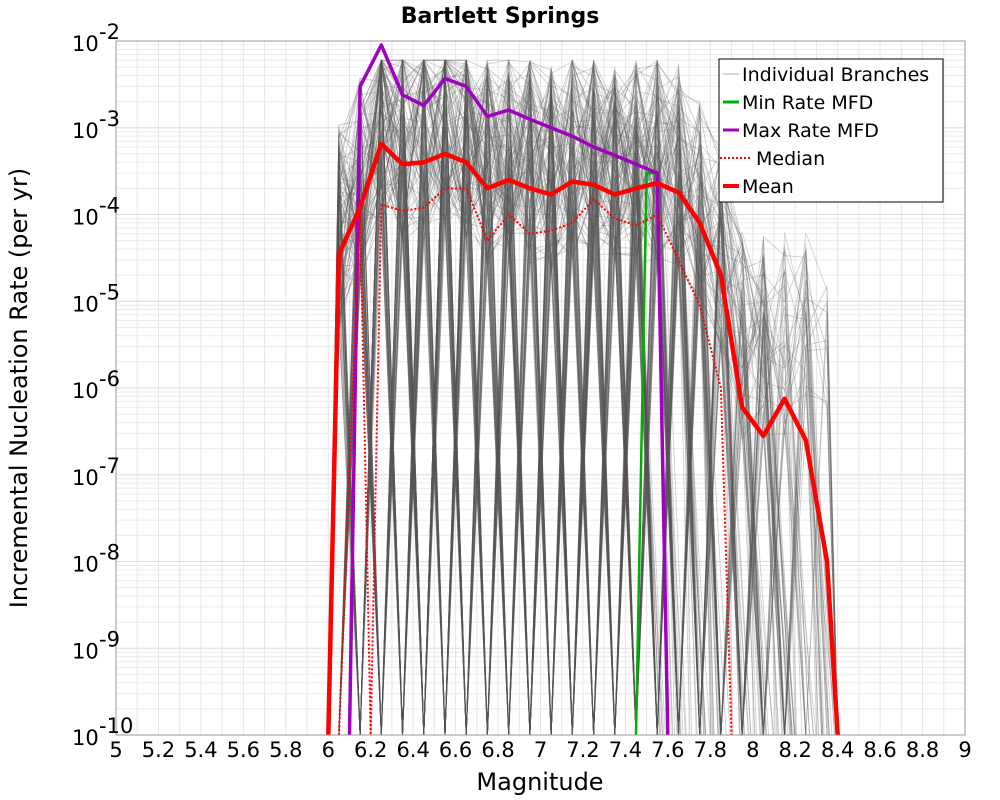 The width and height of the screenshot is (1000, 800). Describe the element at coordinates (158, 750) in the screenshot. I see `x-tick-label: 5.2` at that location.